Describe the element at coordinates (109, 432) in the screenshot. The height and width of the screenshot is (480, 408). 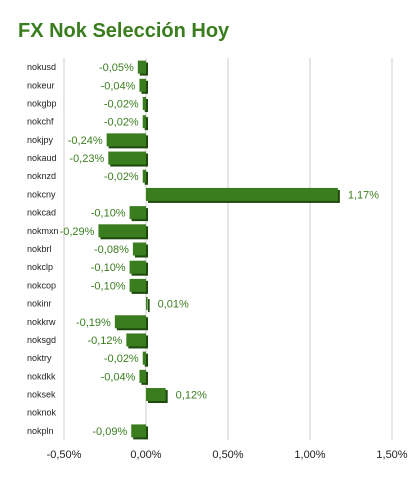
I see `value-label: -0,09%` at that location.